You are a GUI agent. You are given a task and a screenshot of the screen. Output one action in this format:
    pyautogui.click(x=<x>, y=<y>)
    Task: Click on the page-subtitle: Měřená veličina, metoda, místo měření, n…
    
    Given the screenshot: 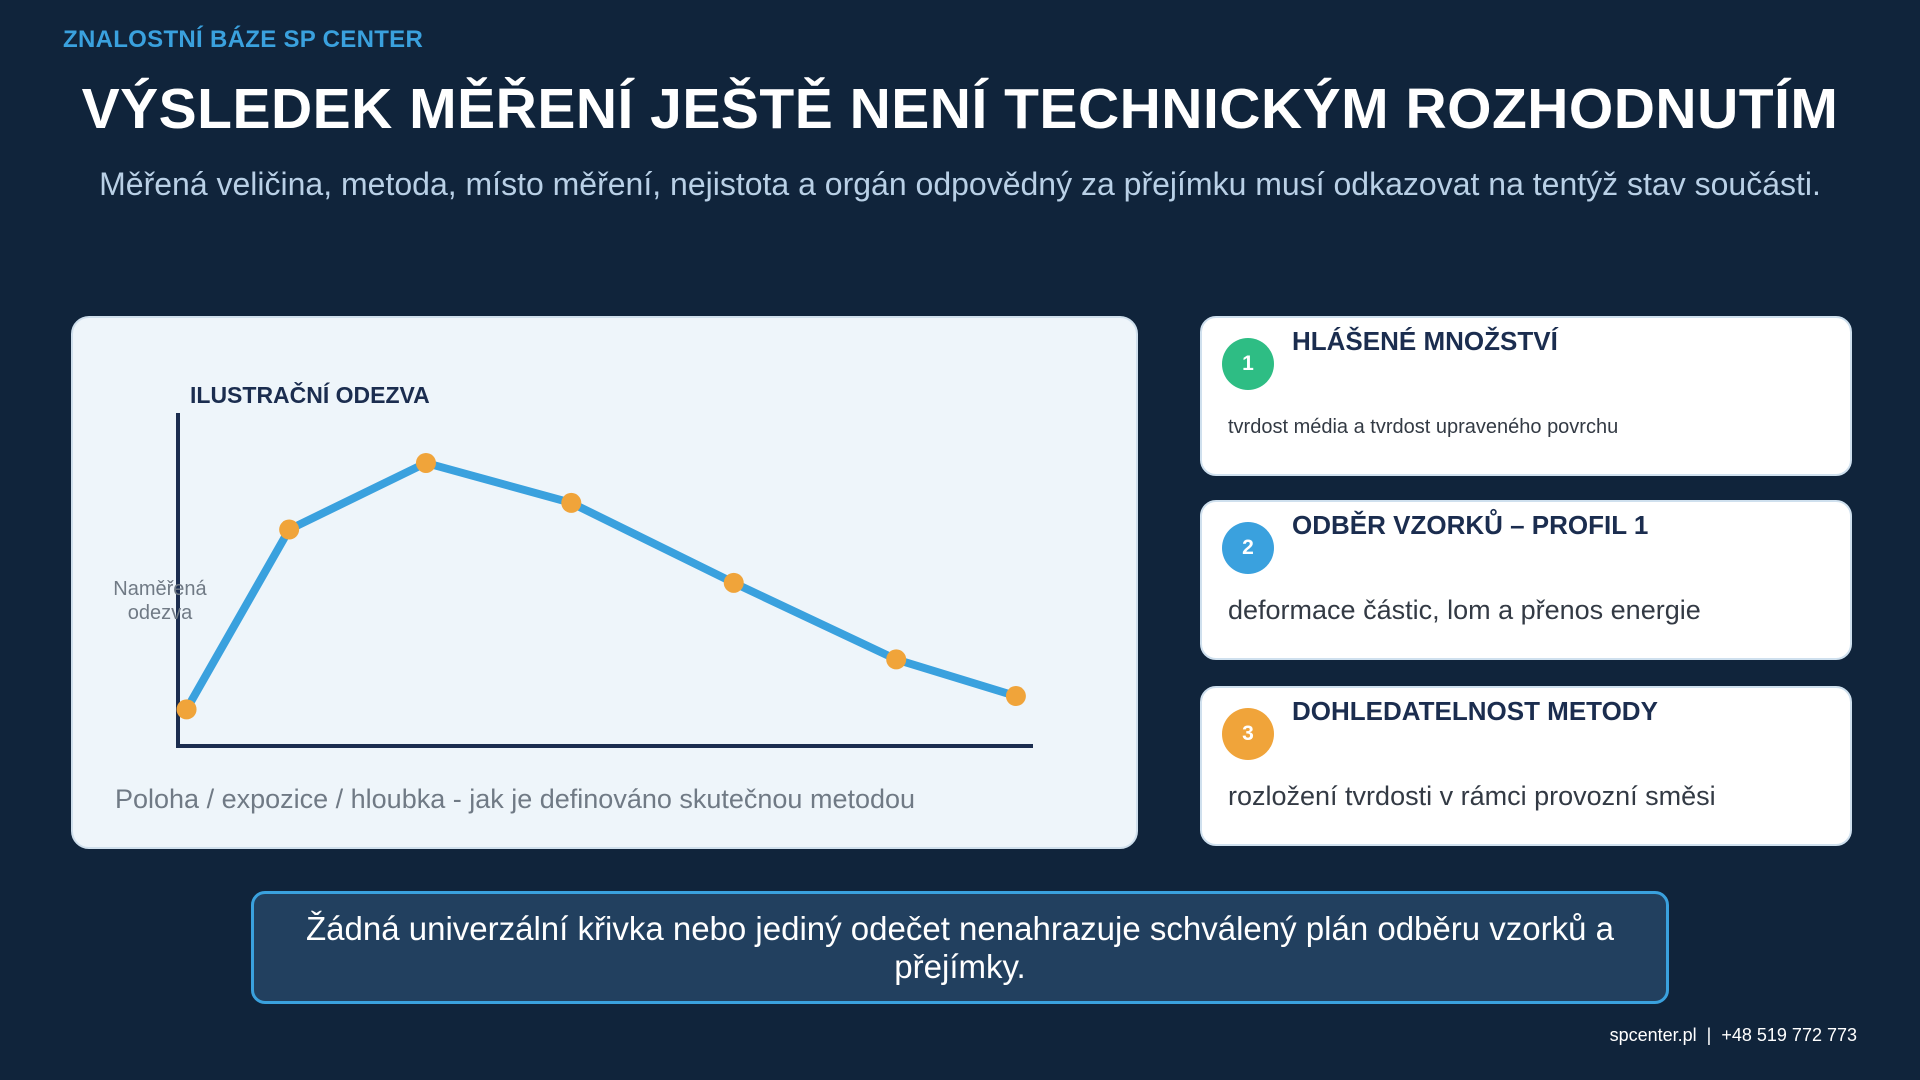 What is the action you would take?
    pyautogui.click(x=960, y=184)
    